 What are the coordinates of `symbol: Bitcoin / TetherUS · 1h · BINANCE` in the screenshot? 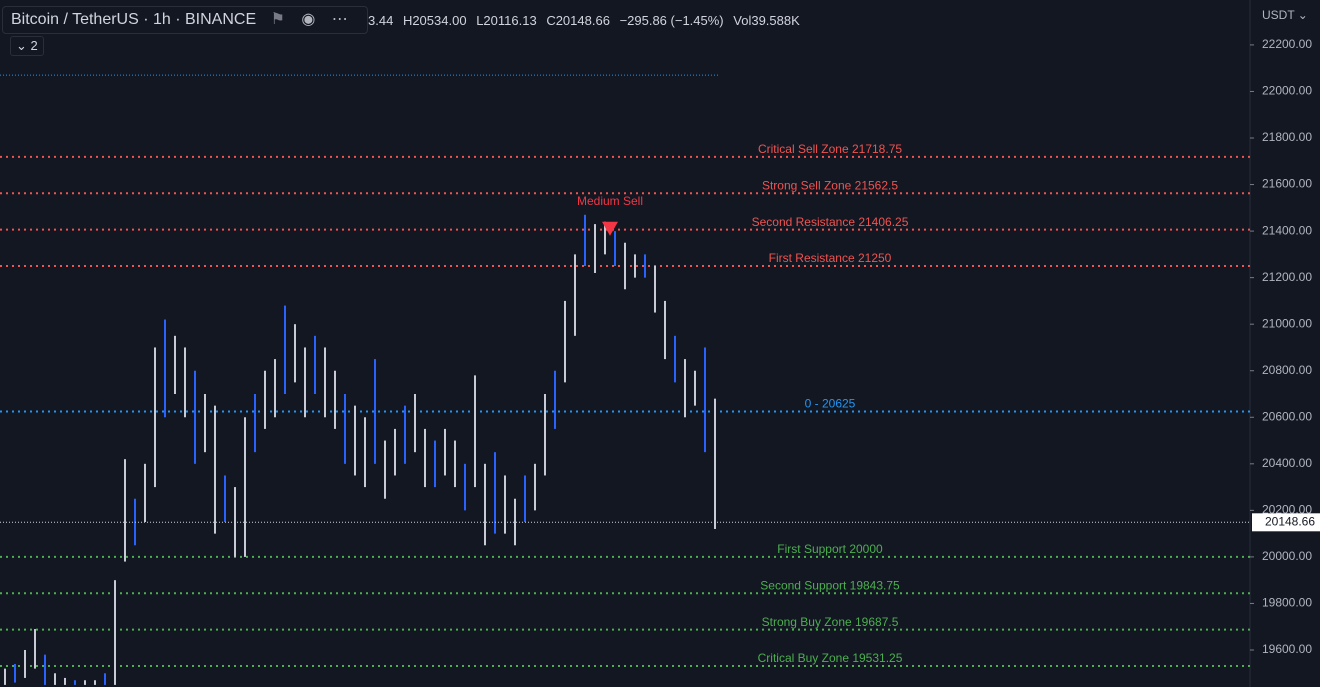 It's located at (134, 19).